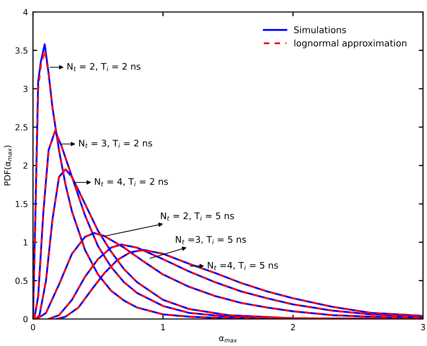 The image size is (427, 346). What do you see at coordinates (320, 30) in the screenshot?
I see `legend-label: Simulations` at bounding box center [320, 30].